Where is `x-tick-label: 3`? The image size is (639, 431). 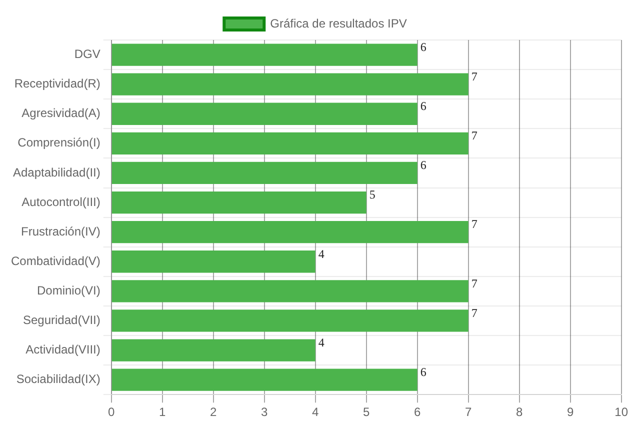
x-tick-label: 3 is located at coordinates (264, 412).